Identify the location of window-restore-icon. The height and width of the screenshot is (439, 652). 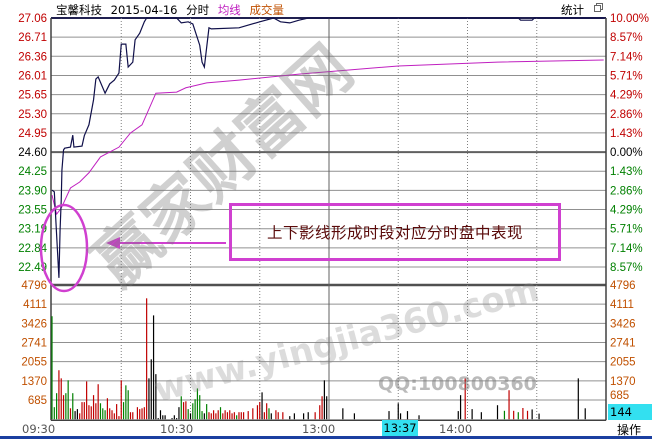
(598, 7).